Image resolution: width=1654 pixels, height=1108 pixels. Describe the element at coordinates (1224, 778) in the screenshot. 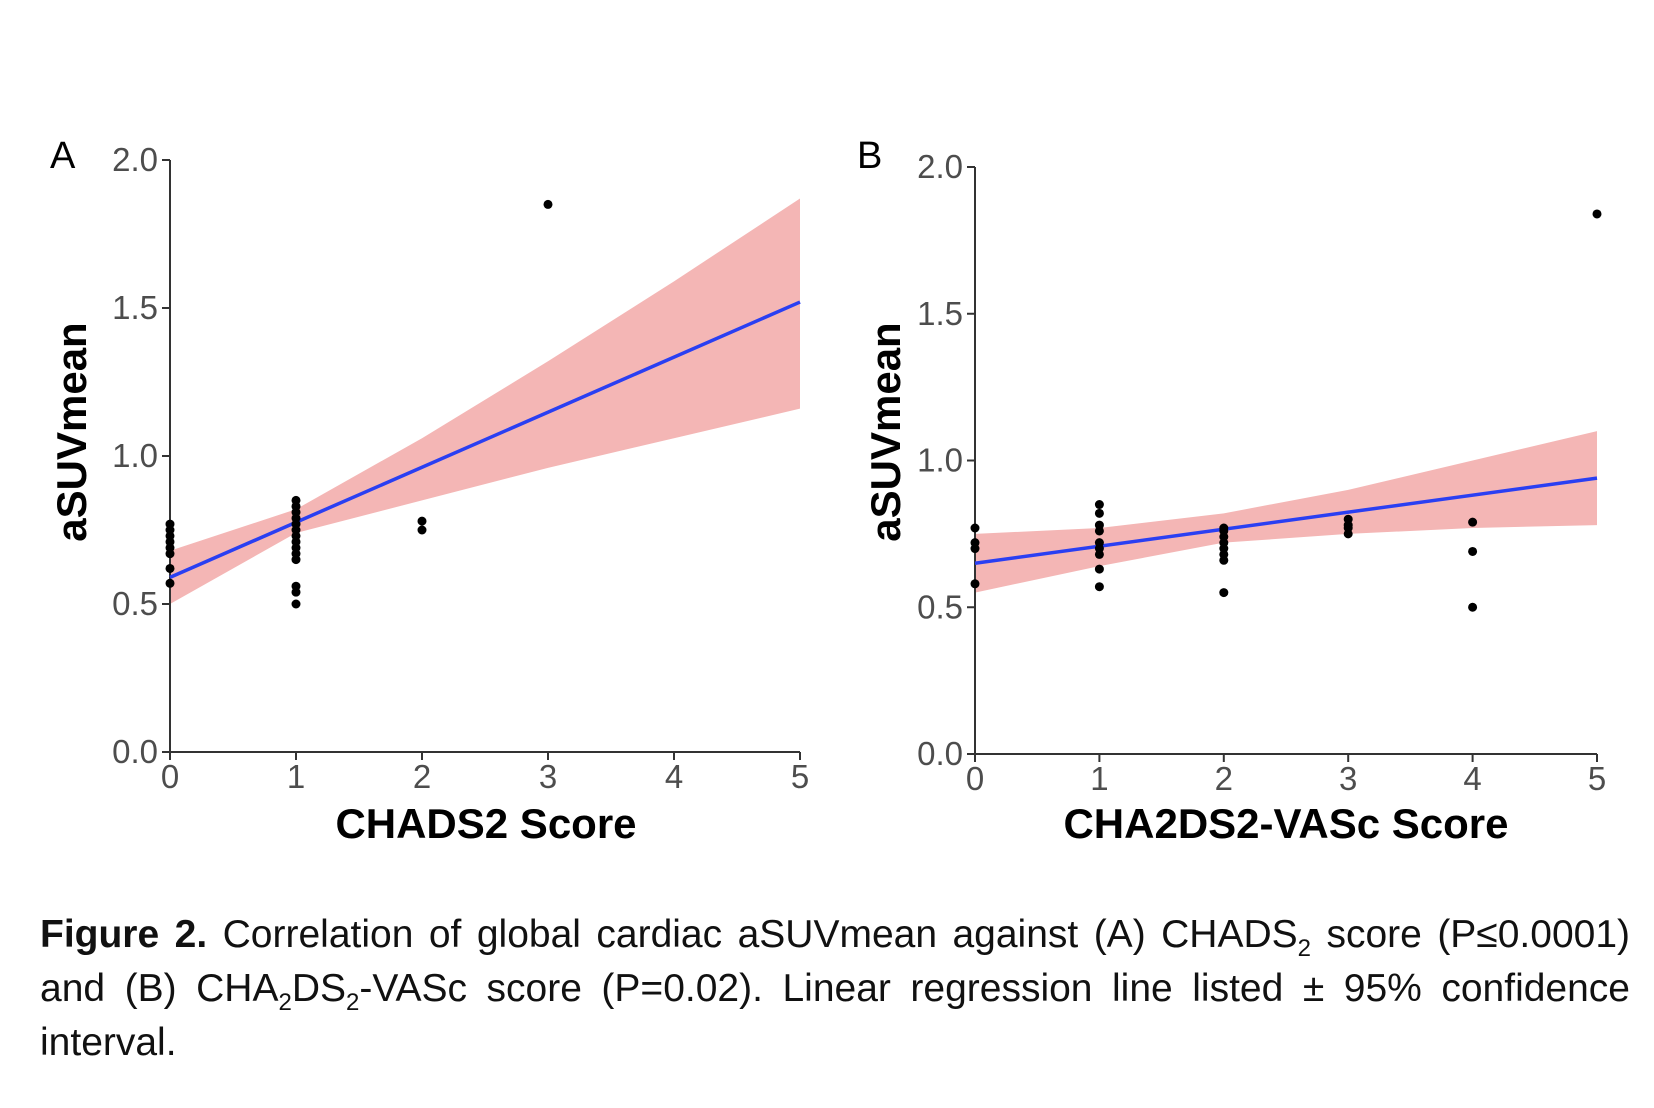

I see `panel-b-x-tick-label: 2` at that location.